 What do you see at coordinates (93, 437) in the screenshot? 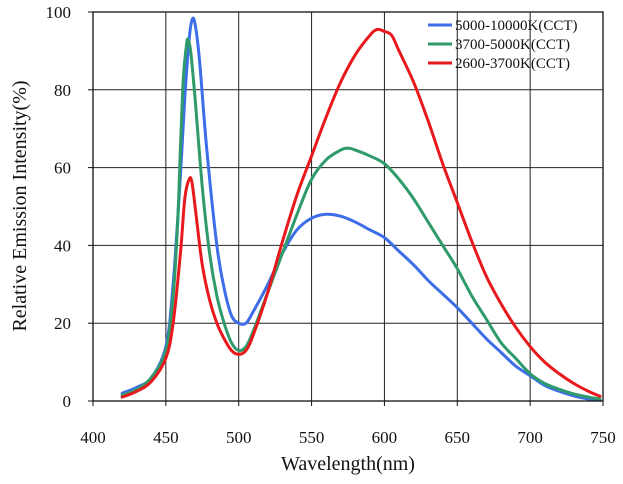
I see `x-tick-label: 400` at bounding box center [93, 437].